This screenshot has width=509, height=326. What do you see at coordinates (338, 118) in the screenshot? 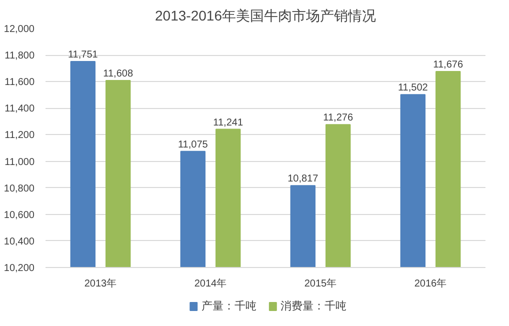
I see `data-label: 11,276` at bounding box center [338, 118].